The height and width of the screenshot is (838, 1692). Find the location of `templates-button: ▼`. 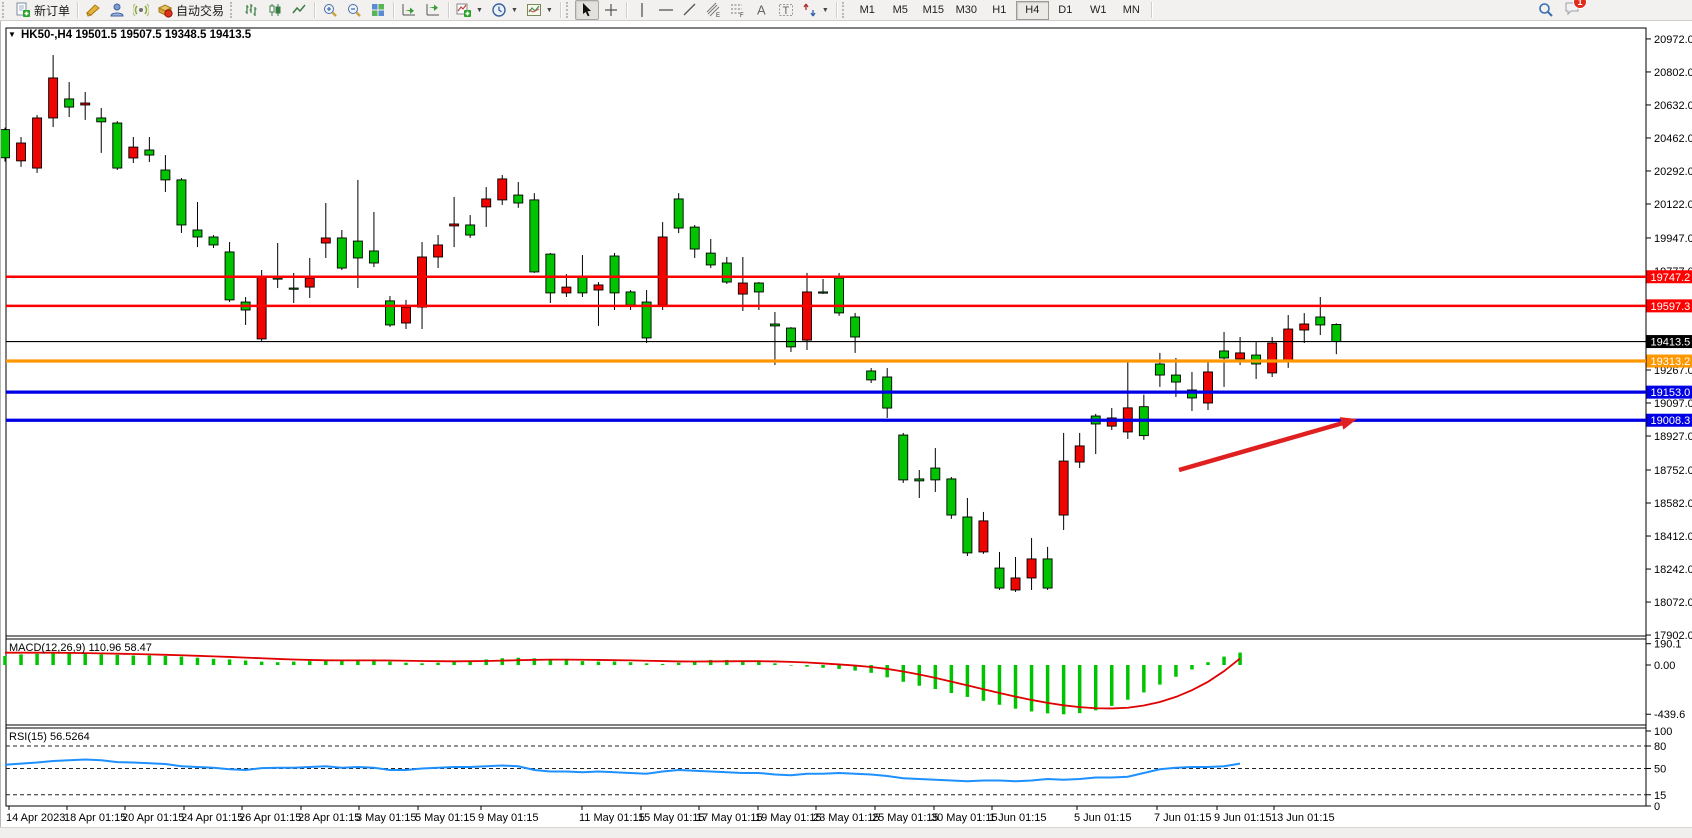

templates-button: ▼ is located at coordinates (539, 10).